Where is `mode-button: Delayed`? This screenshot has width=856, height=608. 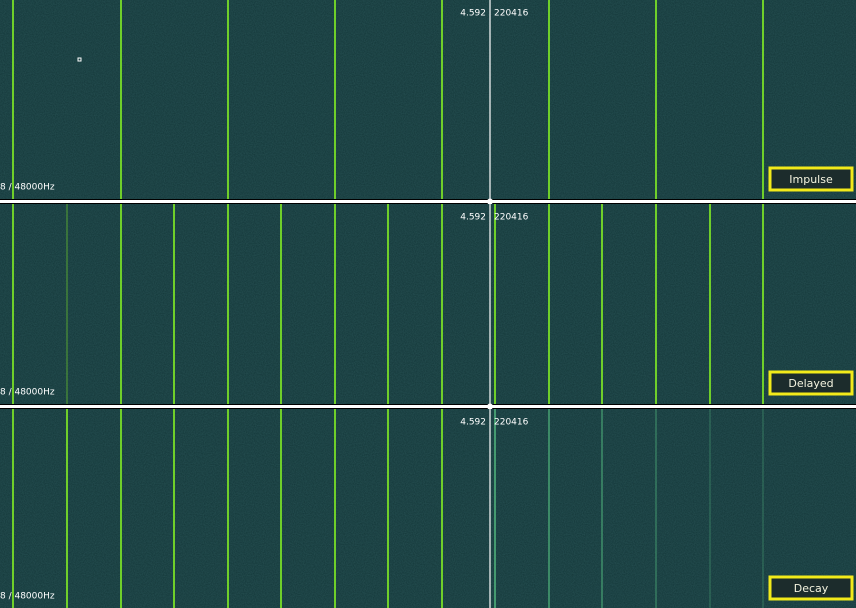 mode-button: Delayed is located at coordinates (810, 383).